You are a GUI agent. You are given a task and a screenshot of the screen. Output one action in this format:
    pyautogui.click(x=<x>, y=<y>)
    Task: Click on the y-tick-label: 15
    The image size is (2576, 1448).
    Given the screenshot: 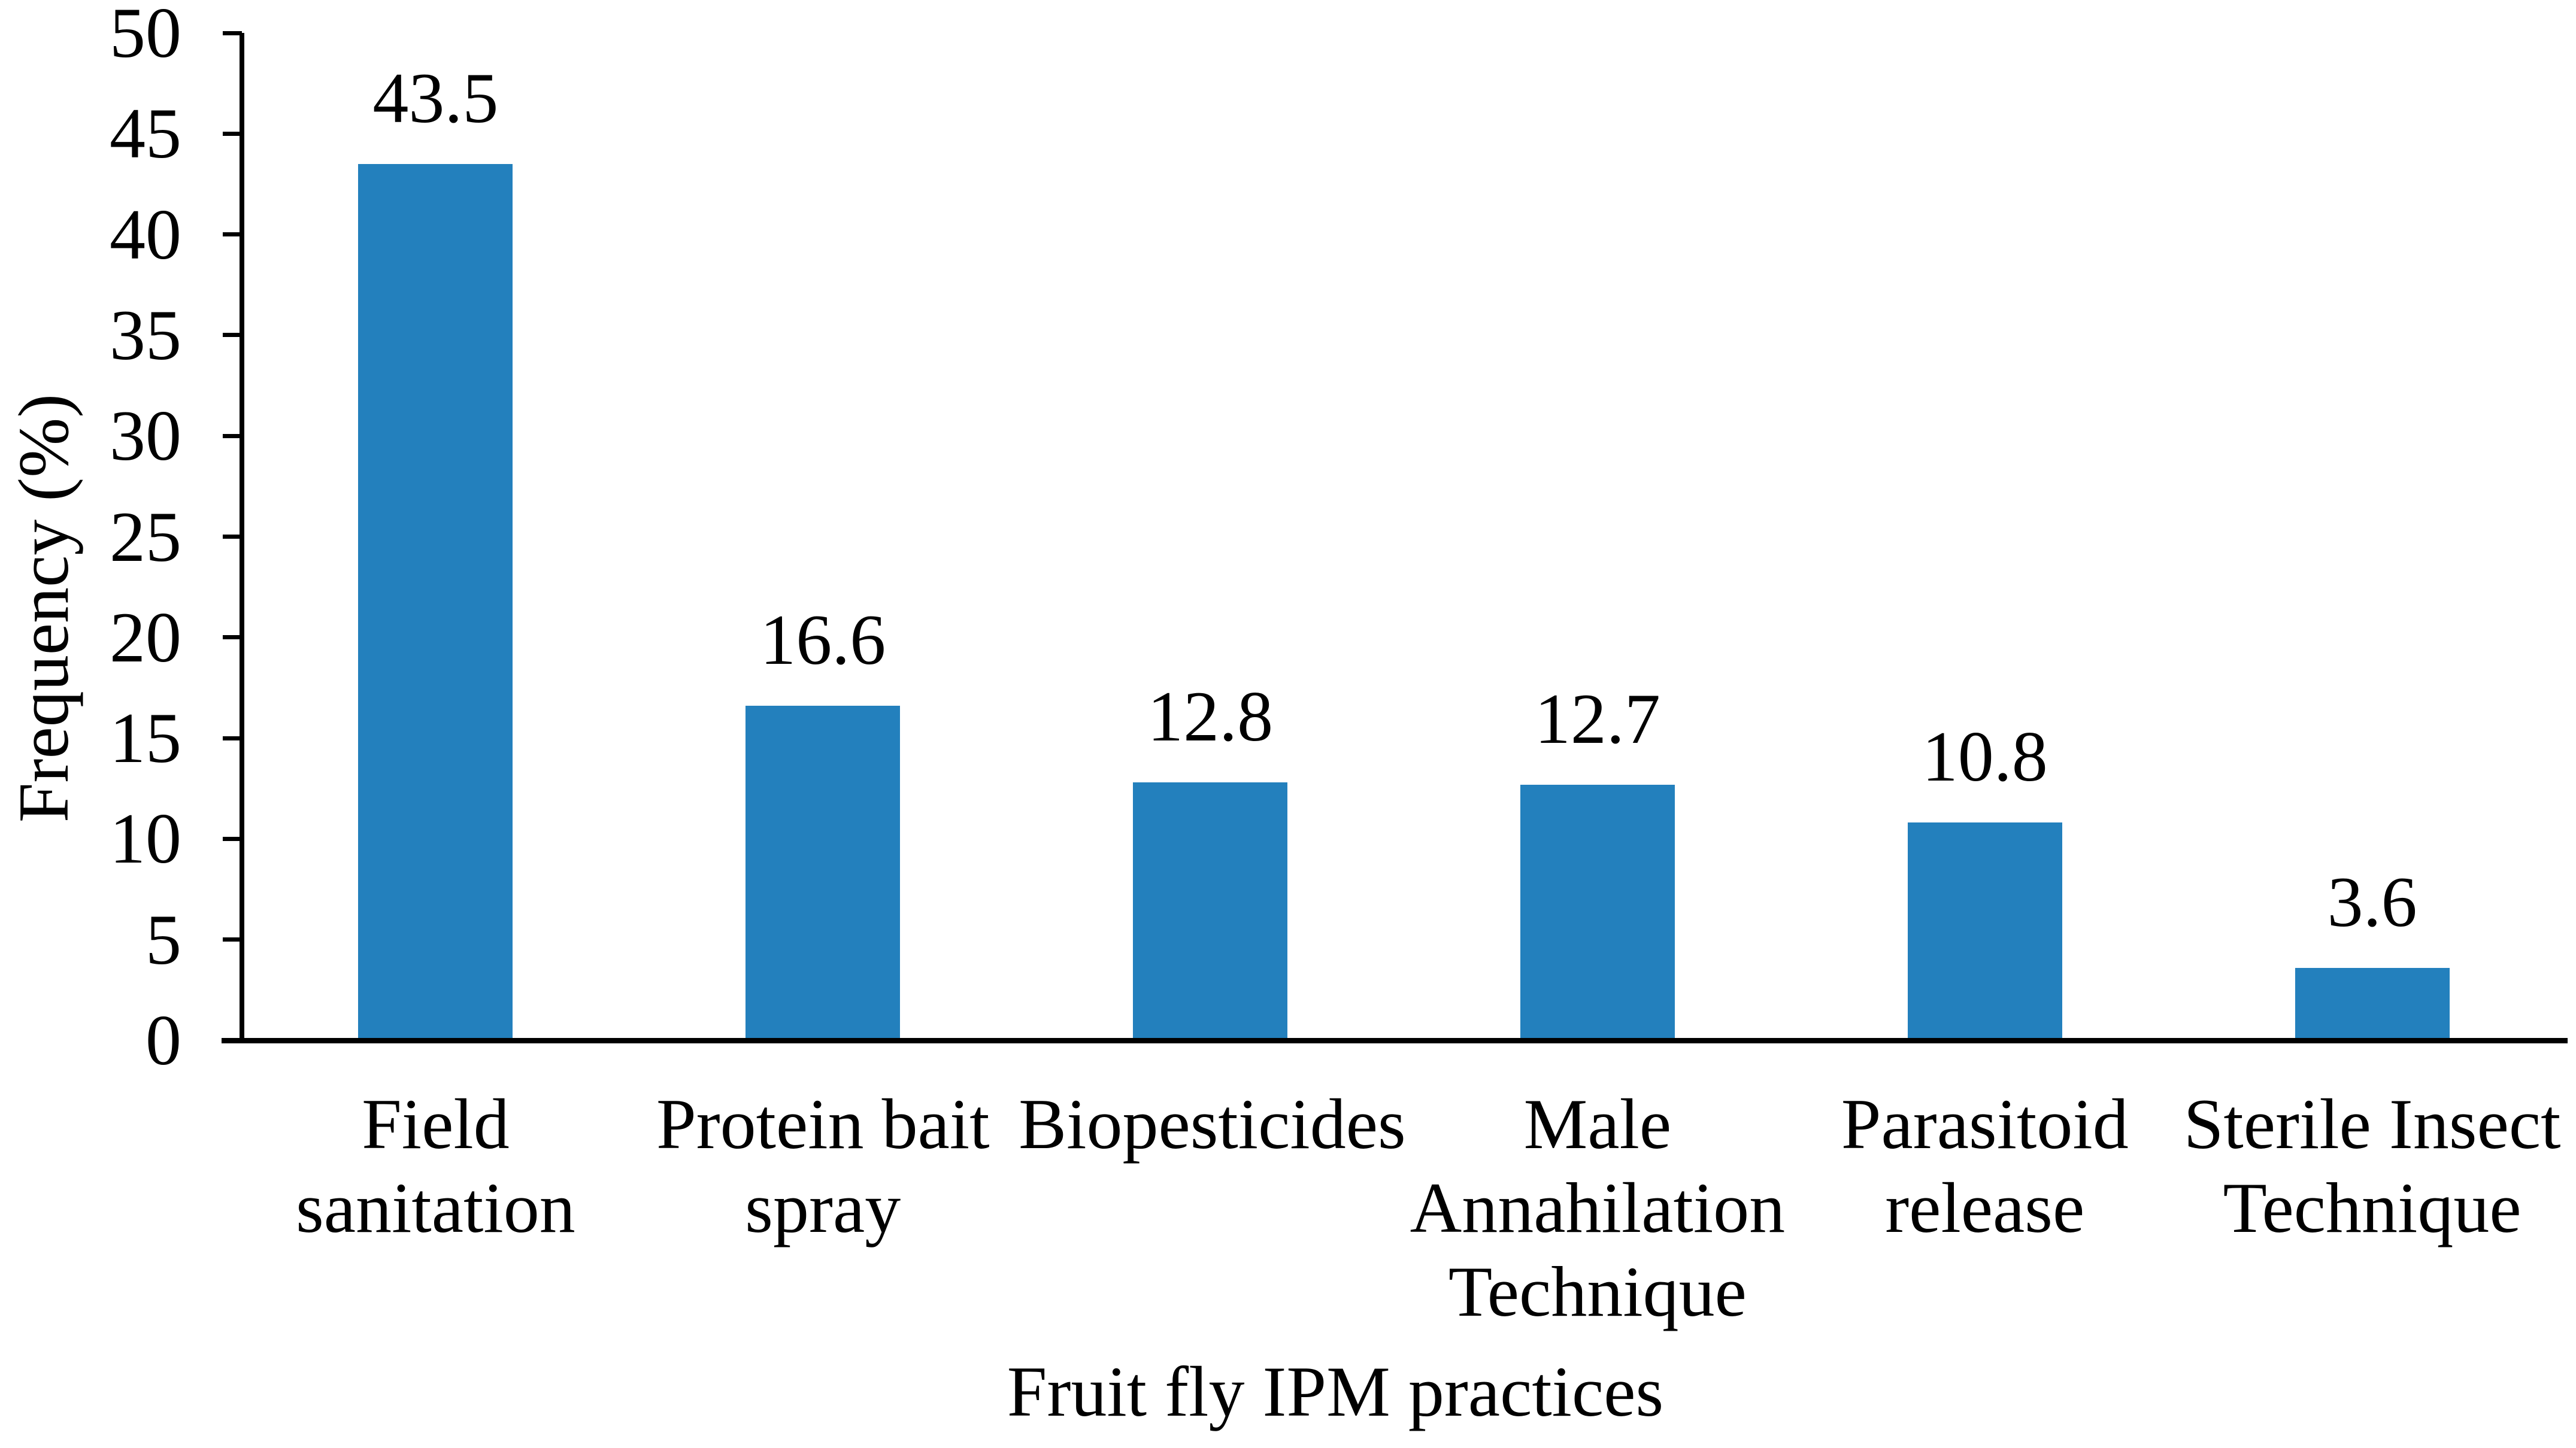 What is the action you would take?
    pyautogui.click(x=145, y=738)
    